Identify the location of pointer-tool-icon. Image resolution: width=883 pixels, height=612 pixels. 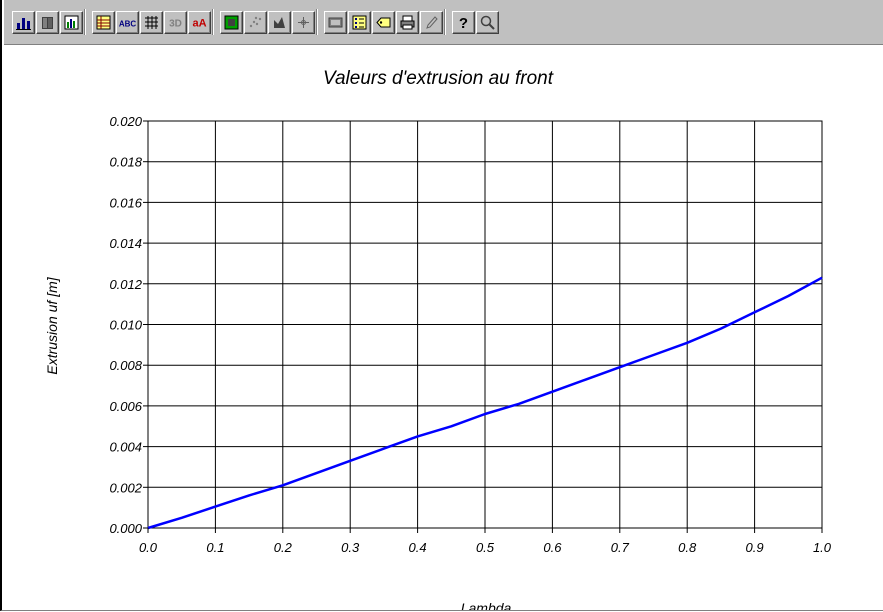
(279, 22).